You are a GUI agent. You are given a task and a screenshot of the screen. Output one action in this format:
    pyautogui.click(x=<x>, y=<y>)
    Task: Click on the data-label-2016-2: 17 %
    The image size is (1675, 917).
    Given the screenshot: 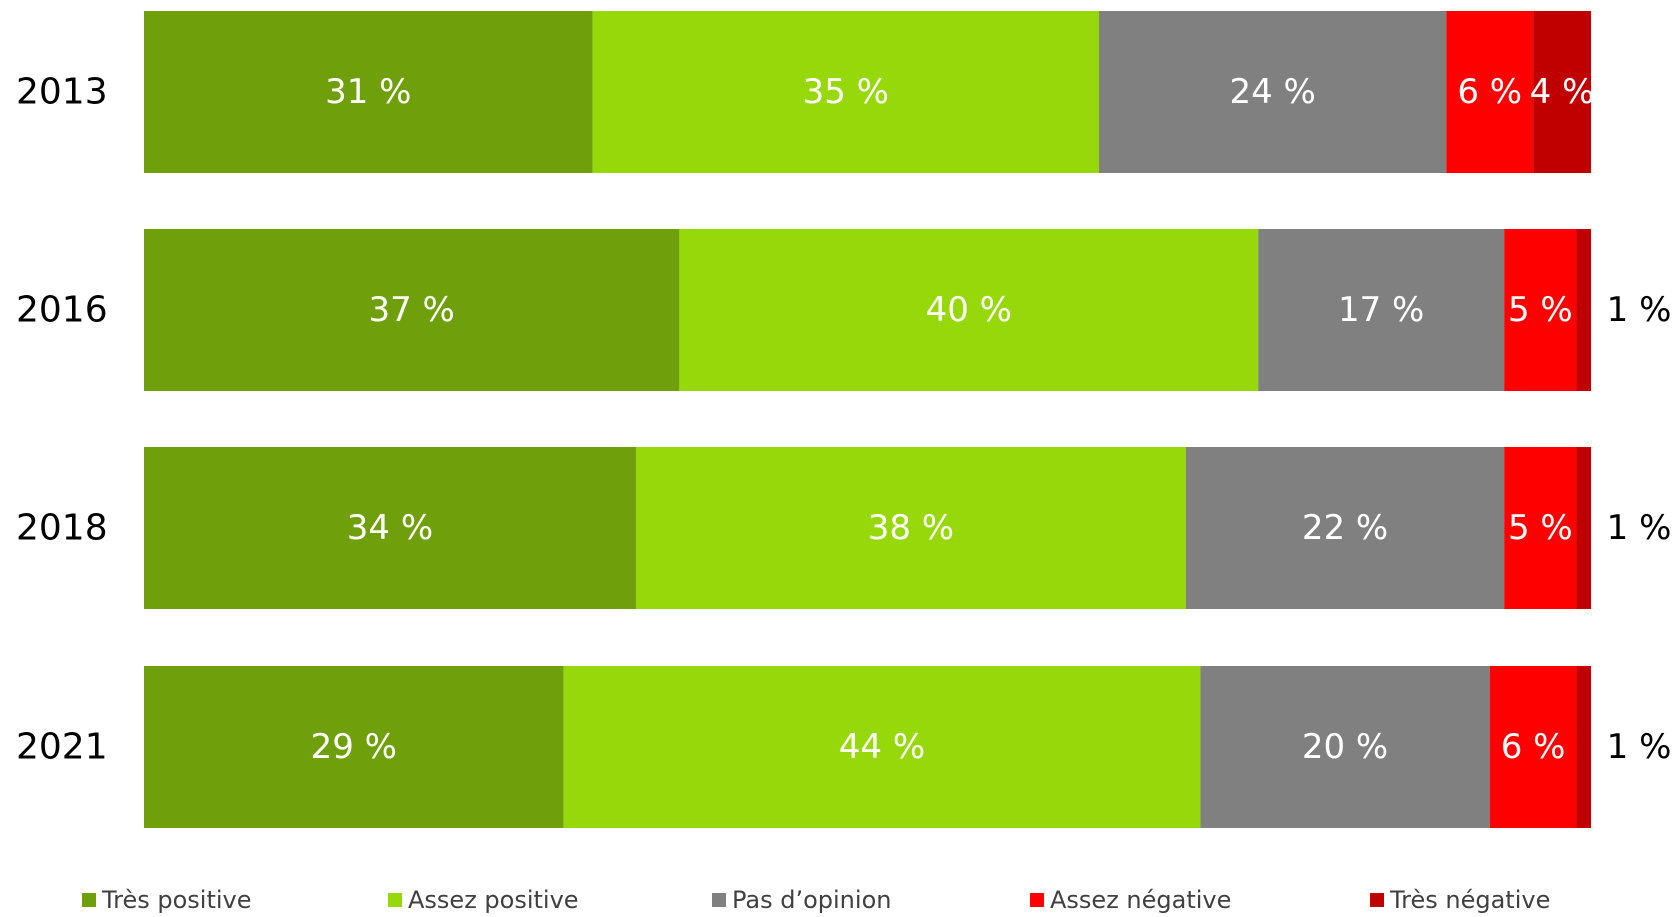 What is the action you would take?
    pyautogui.click(x=1381, y=310)
    